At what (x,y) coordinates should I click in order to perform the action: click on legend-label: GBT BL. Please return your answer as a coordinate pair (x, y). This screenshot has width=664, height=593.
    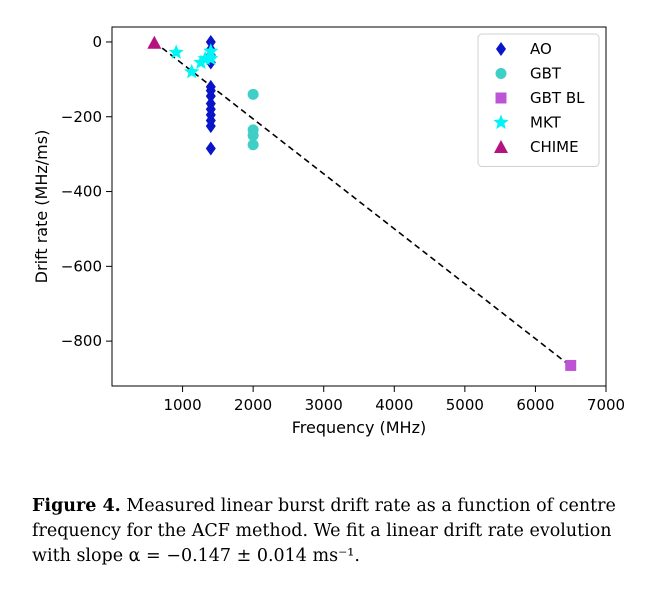
    Looking at the image, I should click on (557, 98).